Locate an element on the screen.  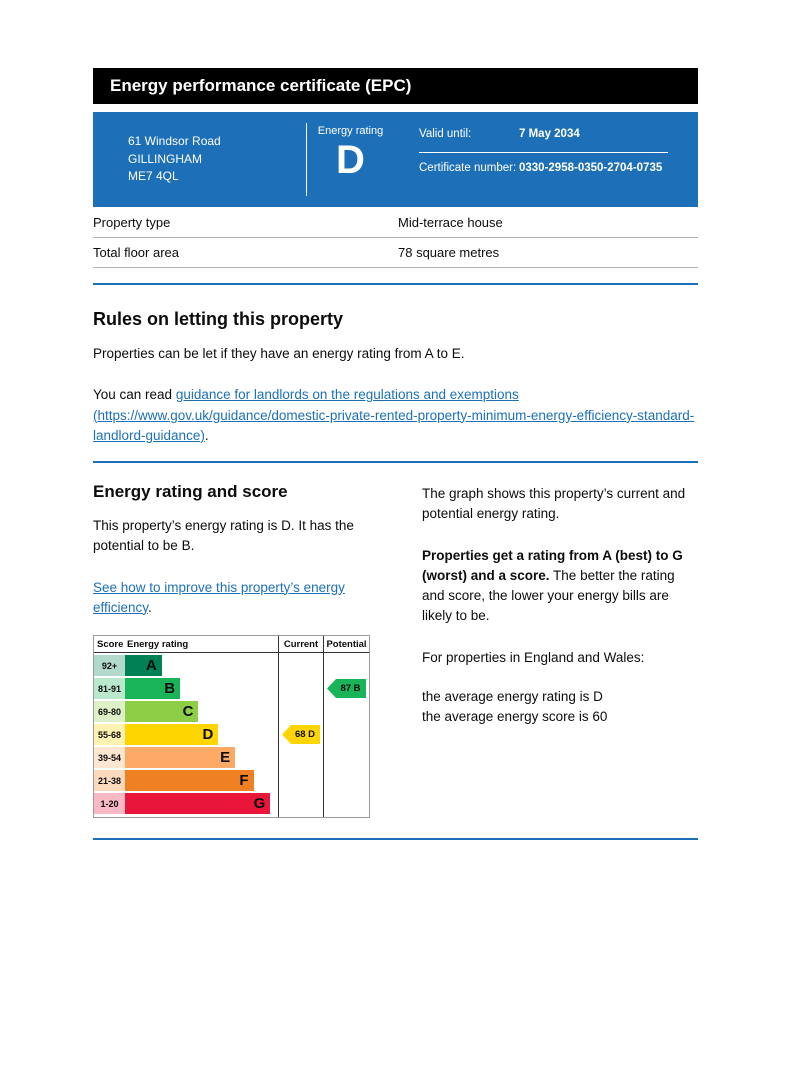
banner-meta-divider is located at coordinates (543, 152).